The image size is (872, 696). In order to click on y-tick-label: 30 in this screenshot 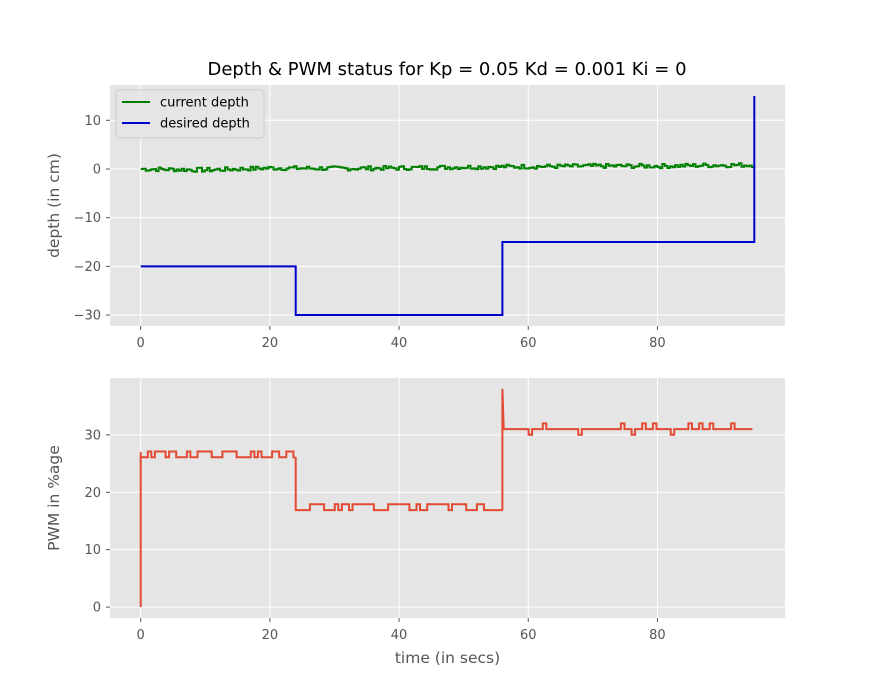, I will do `click(92, 435)`.